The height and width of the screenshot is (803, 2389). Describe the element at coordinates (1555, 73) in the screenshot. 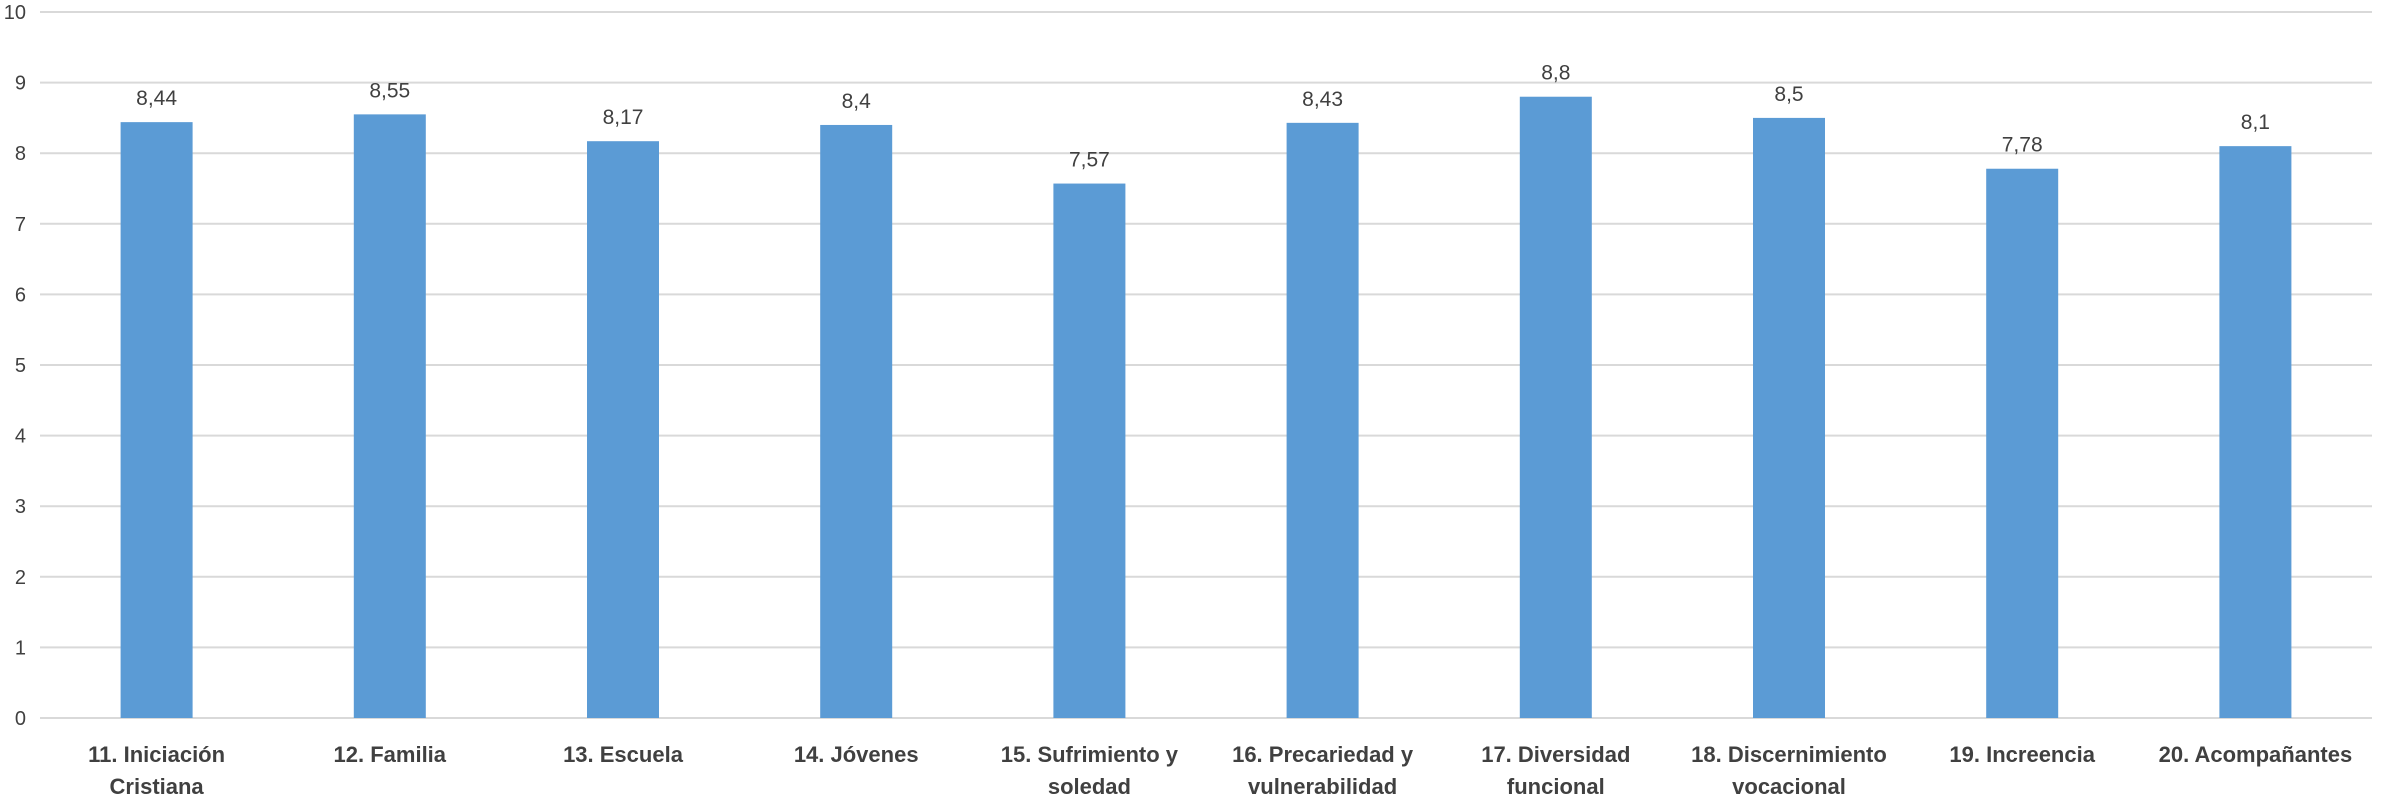

I see `data-label: 8,8` at that location.